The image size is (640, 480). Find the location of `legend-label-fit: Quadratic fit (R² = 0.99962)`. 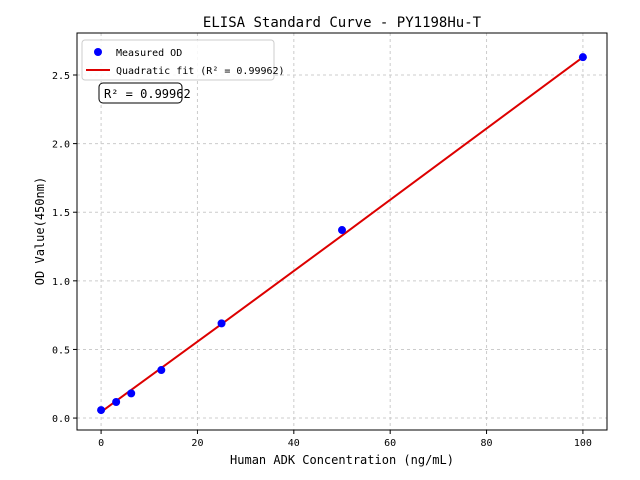

legend-label-fit: Quadratic fit (R² = 0.99962) is located at coordinates (200, 71).